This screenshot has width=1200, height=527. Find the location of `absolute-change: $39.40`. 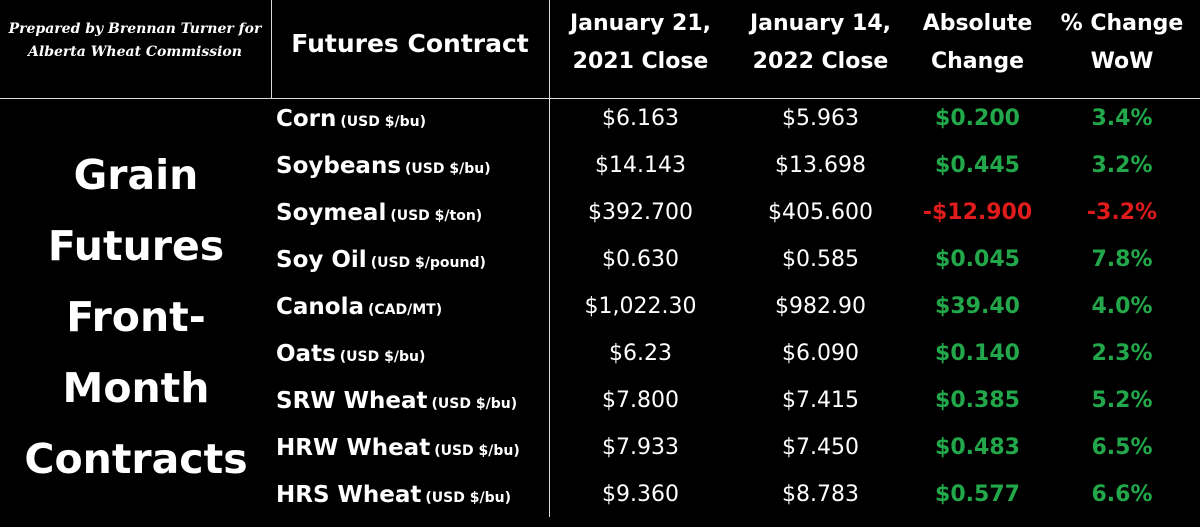

absolute-change: $39.40 is located at coordinates (977, 306).